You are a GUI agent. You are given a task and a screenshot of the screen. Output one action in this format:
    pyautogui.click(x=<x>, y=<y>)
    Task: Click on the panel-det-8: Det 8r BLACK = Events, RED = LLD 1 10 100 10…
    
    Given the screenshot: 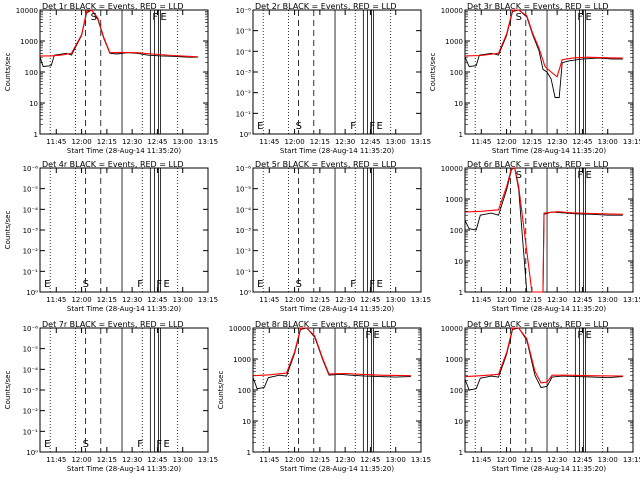 What is the action you would take?
    pyautogui.click(x=324, y=396)
    